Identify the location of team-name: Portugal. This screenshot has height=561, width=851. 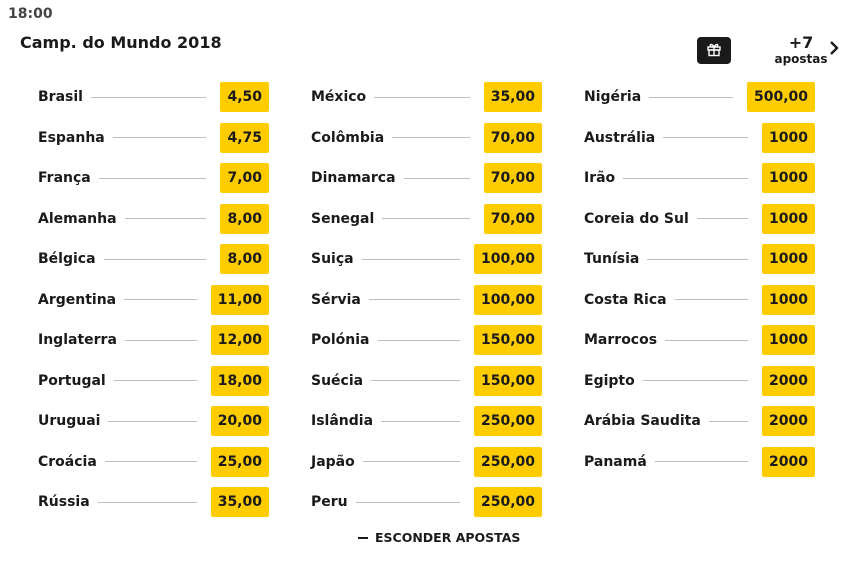
(72, 380).